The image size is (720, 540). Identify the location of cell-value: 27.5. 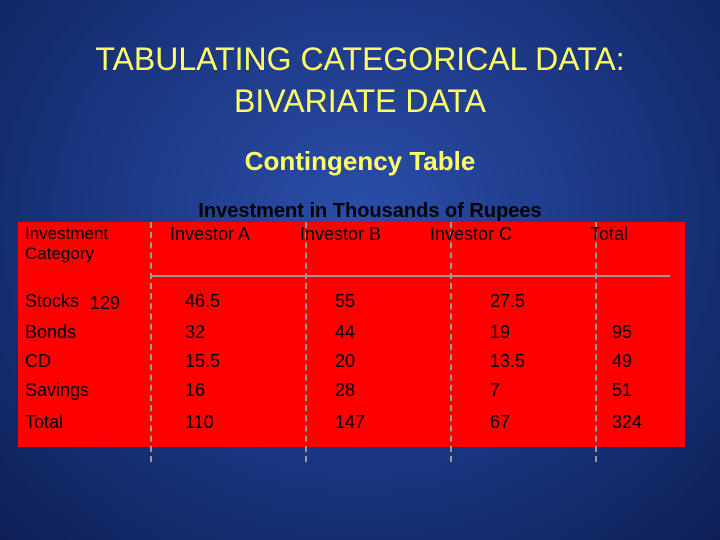
(508, 301).